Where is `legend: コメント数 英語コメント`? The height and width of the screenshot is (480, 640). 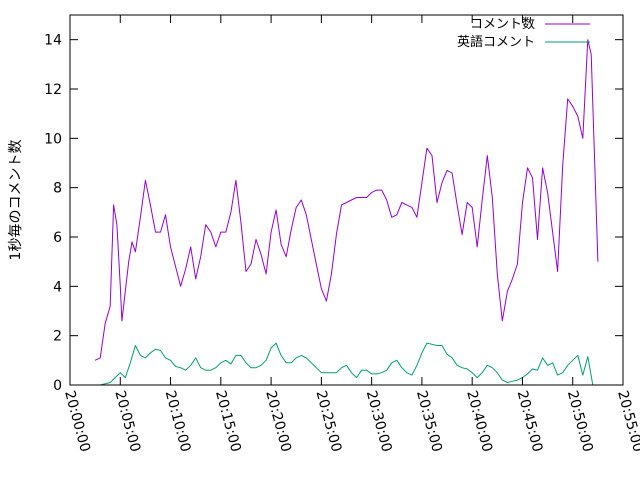 legend: コメント数 英語コメント is located at coordinates (523, 33).